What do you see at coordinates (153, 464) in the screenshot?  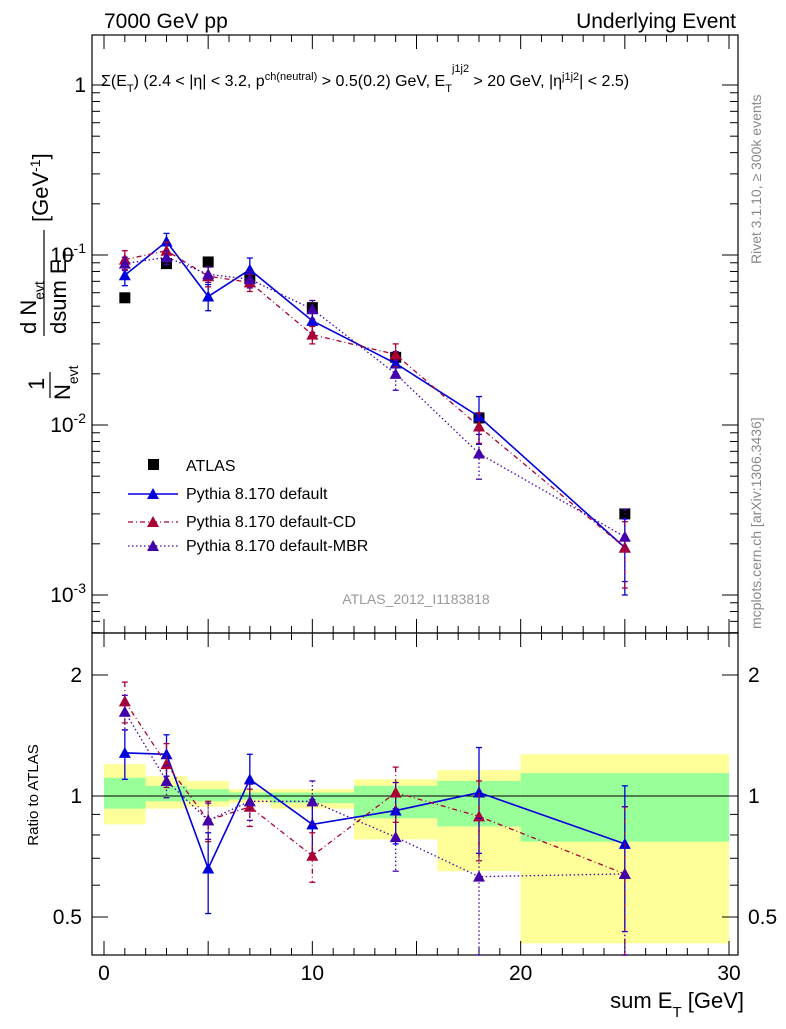 I see `legend-marker-atlas` at bounding box center [153, 464].